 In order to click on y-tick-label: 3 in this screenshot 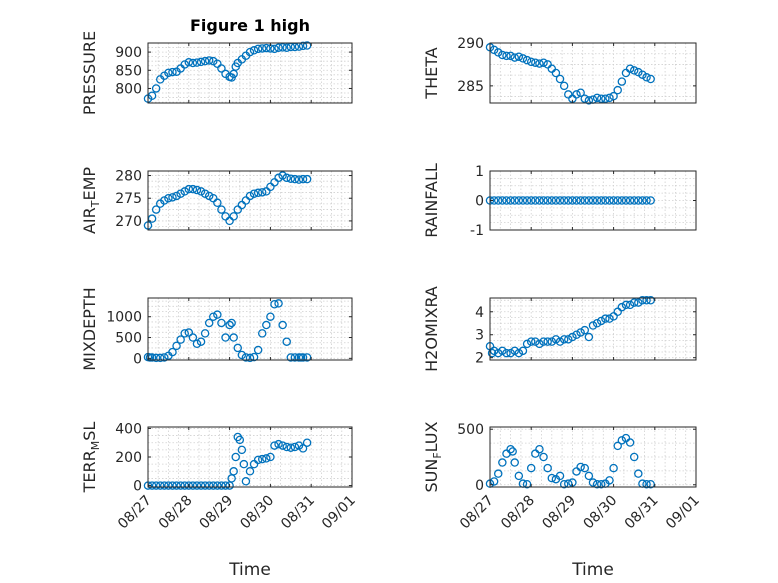, I will do `click(479, 336)`.